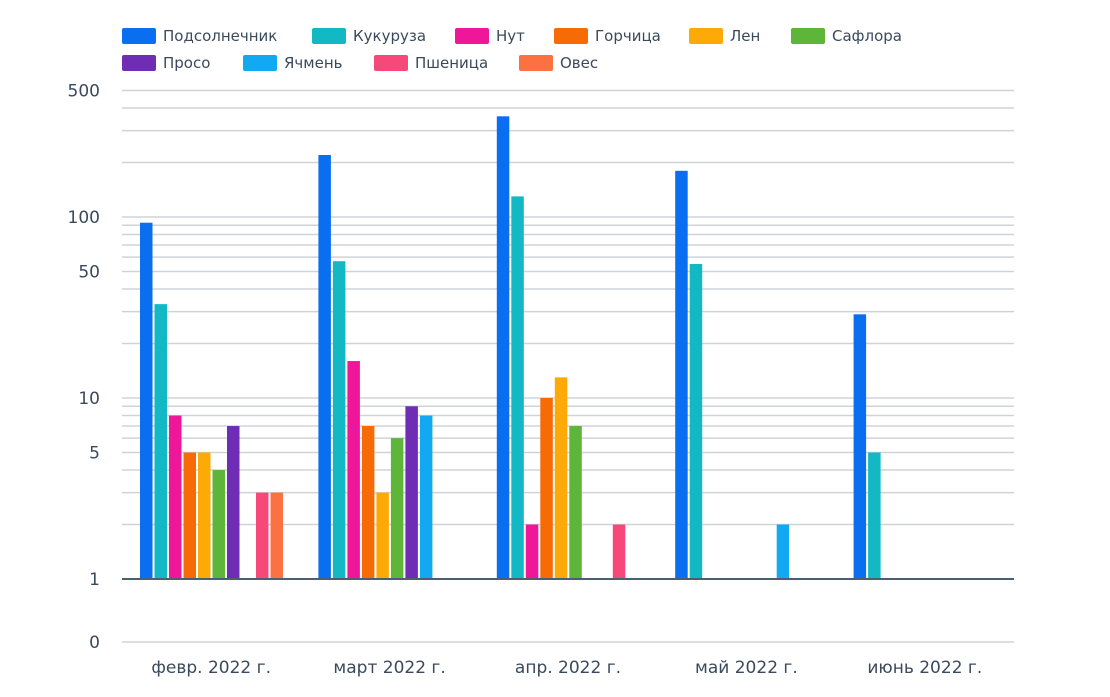 The image size is (1110, 697). I want to click on x-tick-label: март 2022 г., so click(389, 668).